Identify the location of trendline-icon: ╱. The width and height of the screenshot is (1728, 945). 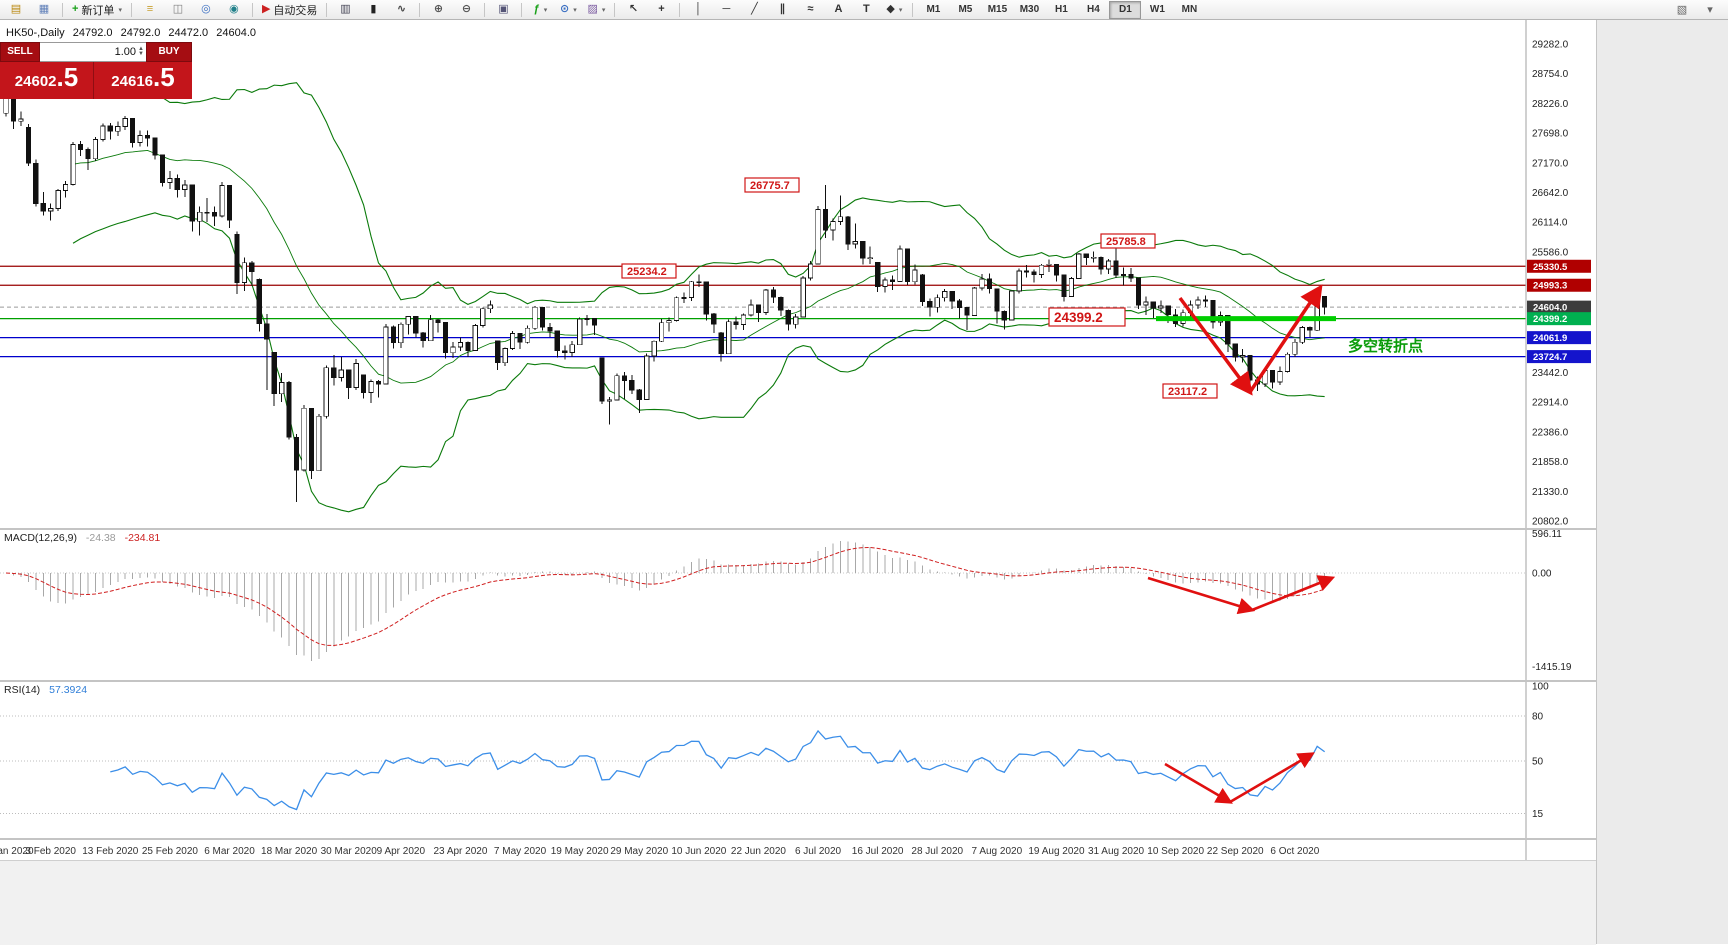
(754, 9).